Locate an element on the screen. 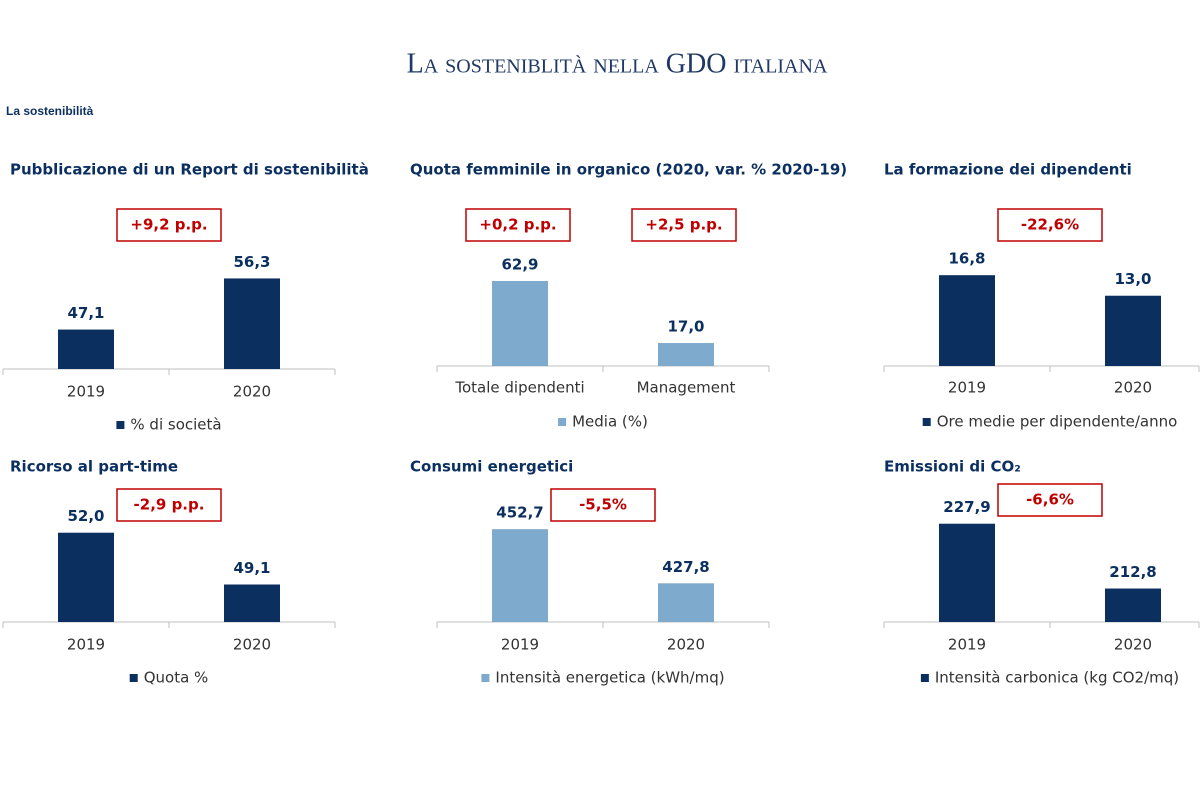 This screenshot has width=1200, height=800. legend-label: Intensità carbonica (kg CO2/mq) is located at coordinates (1057, 678).